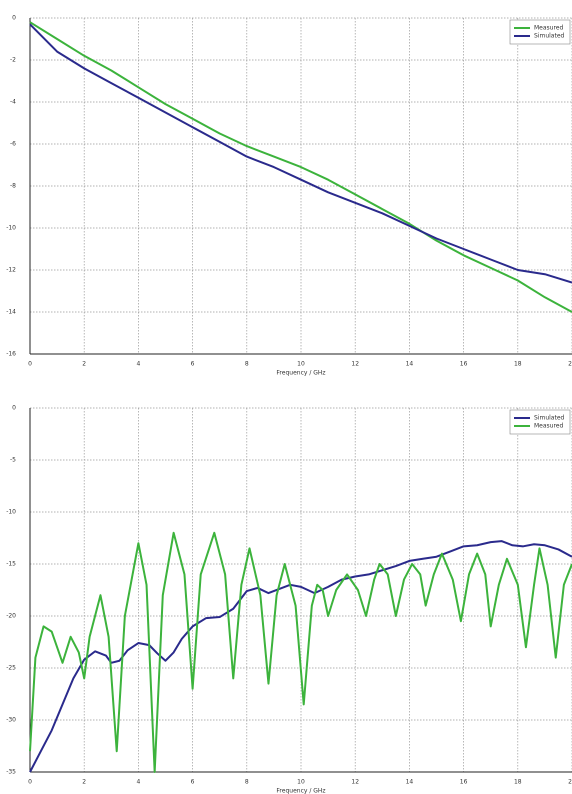  Describe the element at coordinates (11, 354) in the screenshot. I see `y-tick-label: -16` at that location.